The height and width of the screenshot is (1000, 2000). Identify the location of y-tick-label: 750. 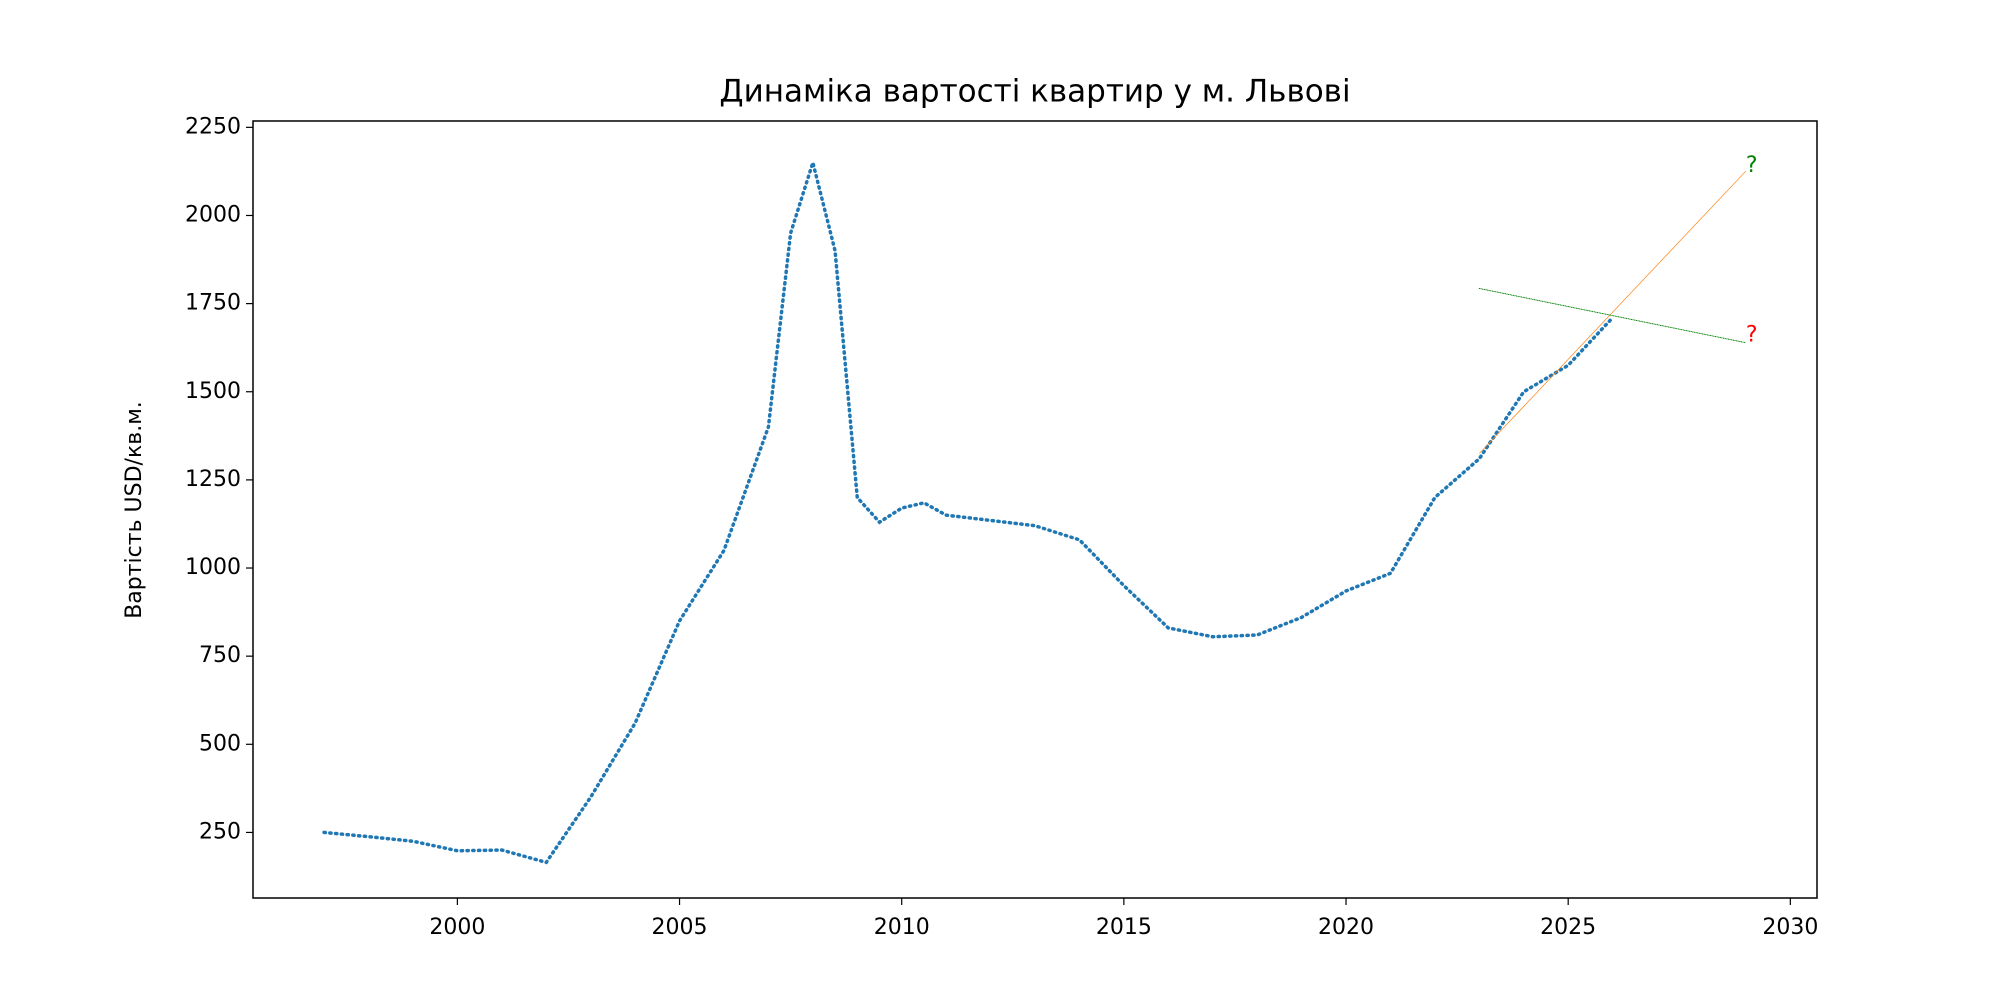
(220, 655).